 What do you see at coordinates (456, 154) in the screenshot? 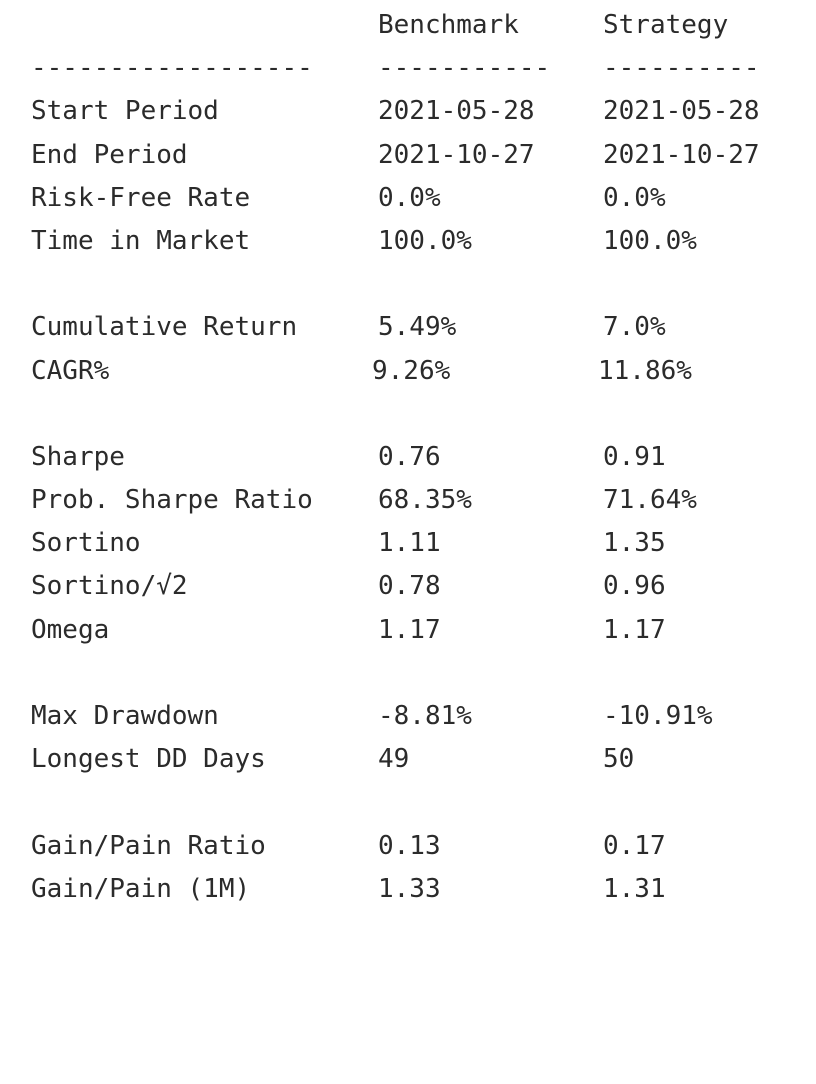
I see `metric-benchmark-value: 2021-10-27` at bounding box center [456, 154].